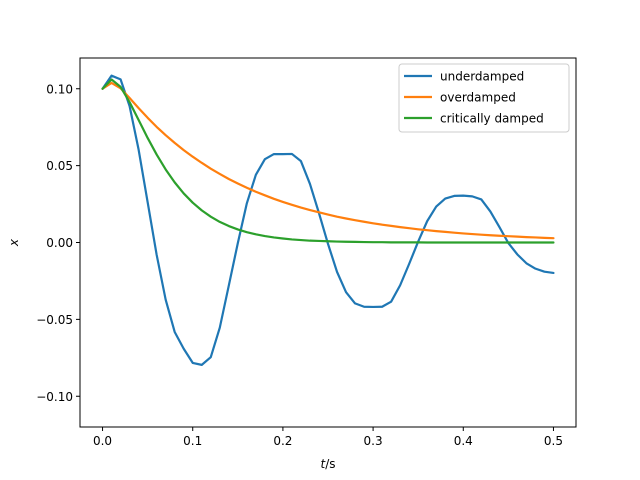  What do you see at coordinates (492, 119) in the screenshot?
I see `legend-label: critically damped` at bounding box center [492, 119].